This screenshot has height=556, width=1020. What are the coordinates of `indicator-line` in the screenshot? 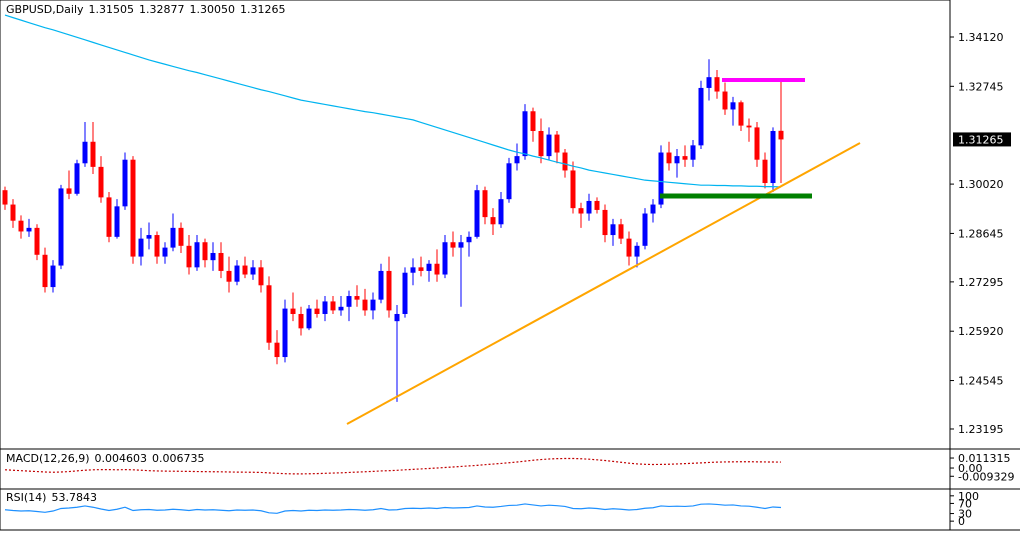 It's located at (393, 466).